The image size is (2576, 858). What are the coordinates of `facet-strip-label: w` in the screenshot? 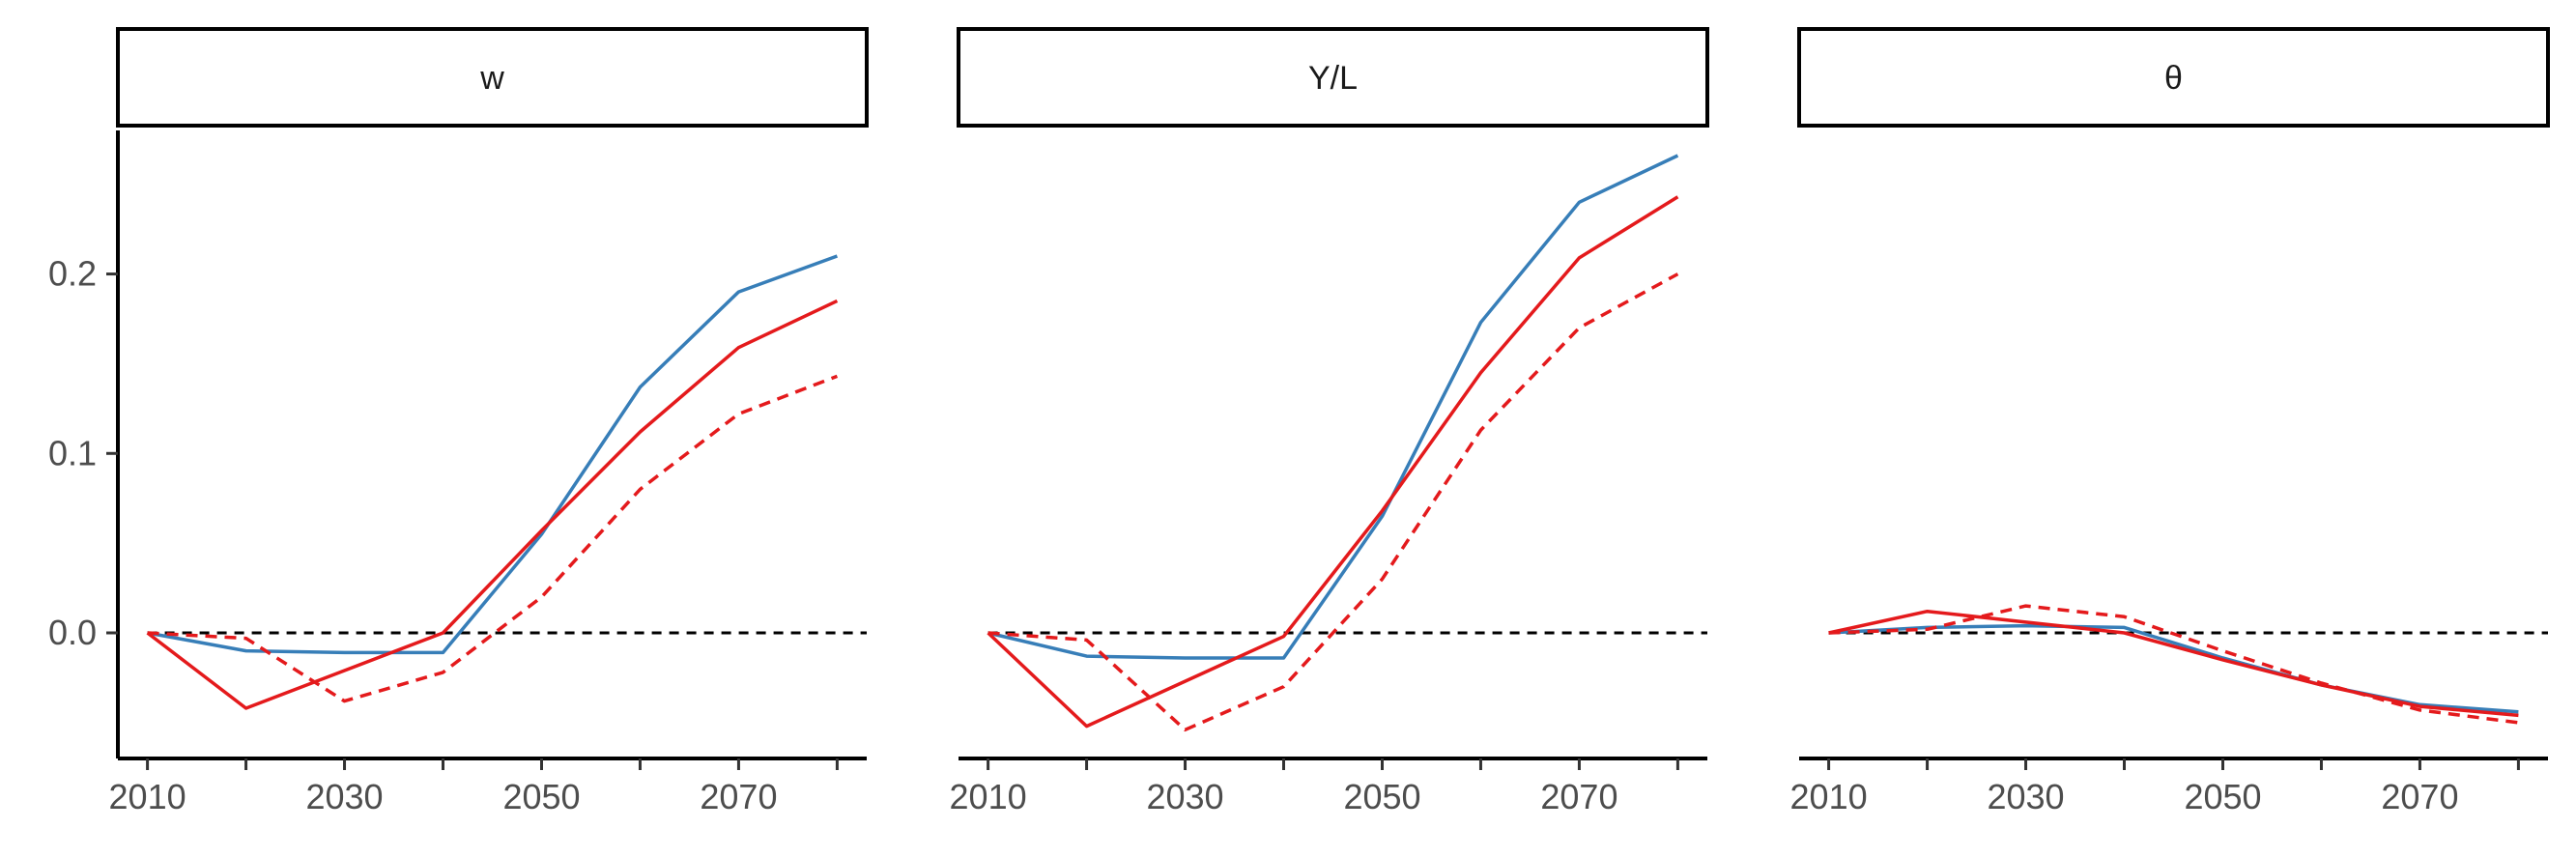 It's located at (492, 79).